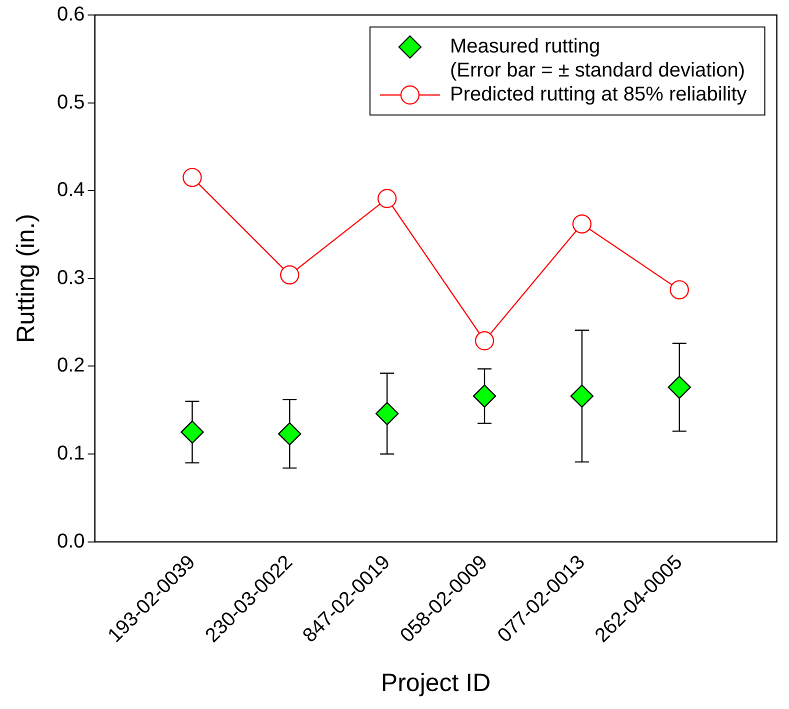 This screenshot has width=789, height=709. I want to click on y-tick-label: 0.1, so click(70, 453).